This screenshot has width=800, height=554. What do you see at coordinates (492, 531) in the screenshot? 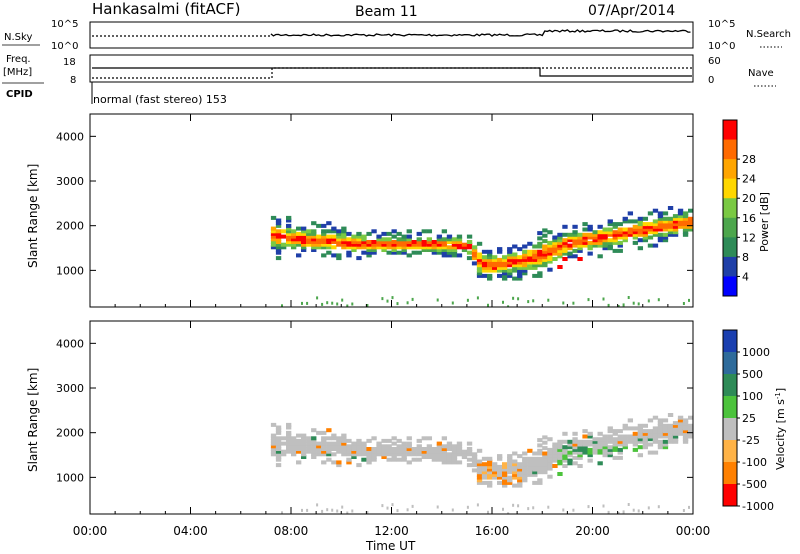
I see `x-tick-label: 16:00` at bounding box center [492, 531].